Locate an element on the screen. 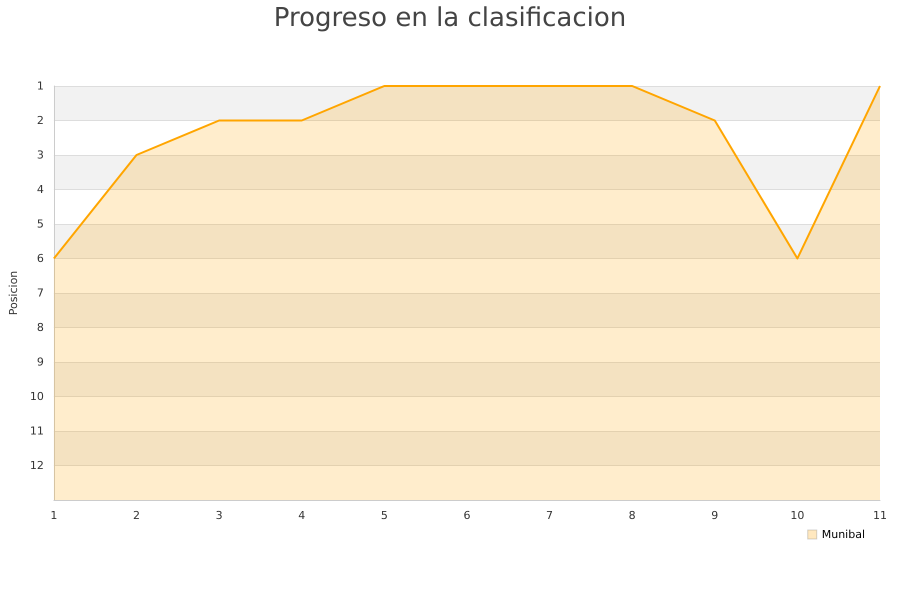 This screenshot has height=600, width=900. y-tick-label: 2 is located at coordinates (40, 120).